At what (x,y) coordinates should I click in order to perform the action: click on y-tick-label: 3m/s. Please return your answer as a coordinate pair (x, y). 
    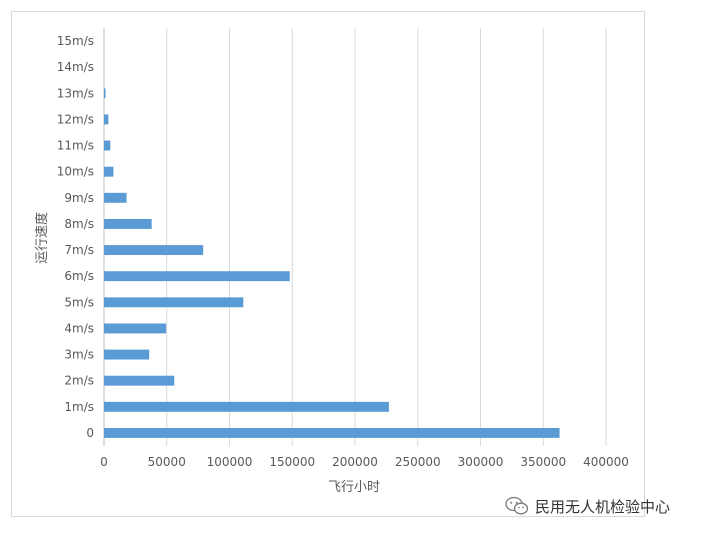
    Looking at the image, I should click on (79, 355).